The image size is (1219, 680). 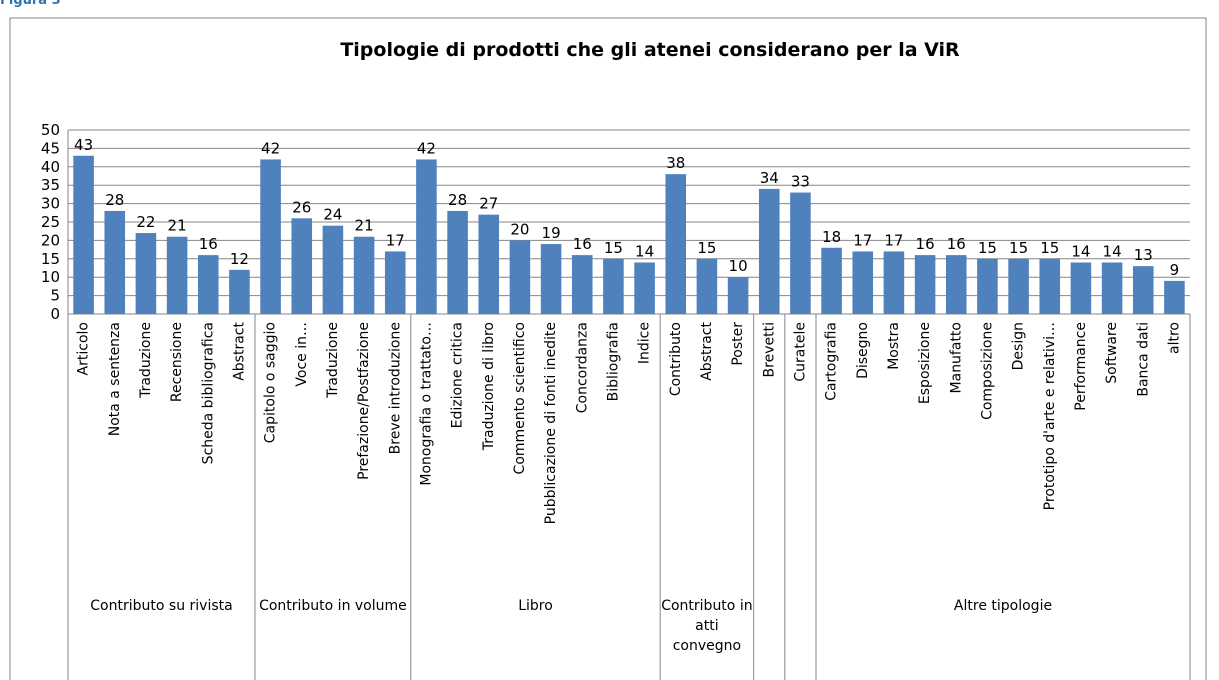 What do you see at coordinates (956, 357) in the screenshot?
I see `x-tick-label: Manufatto` at bounding box center [956, 357].